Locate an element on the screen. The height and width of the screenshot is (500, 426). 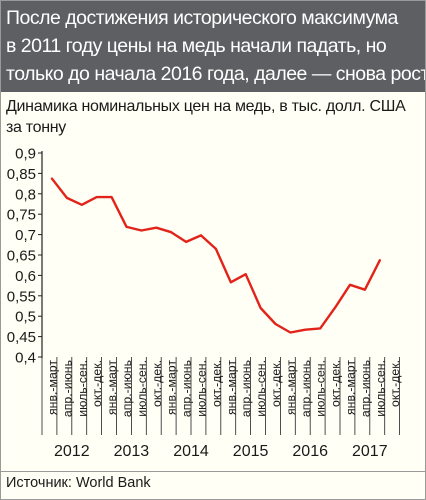
year-label: 2016 is located at coordinates (310, 451).